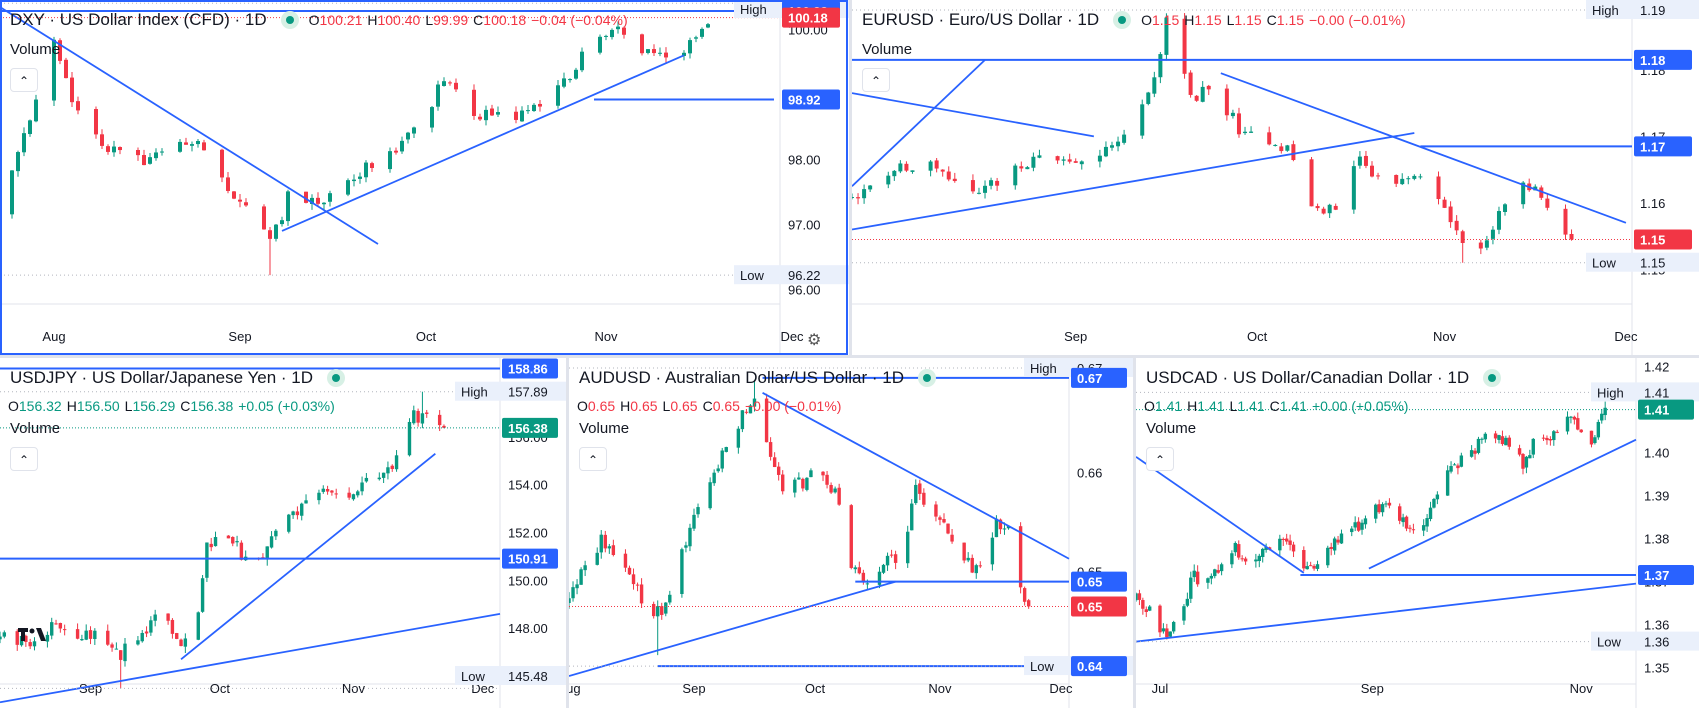  Describe the element at coordinates (530, 558) in the screenshot. I see `drawing-price-tag: 150.91` at that location.